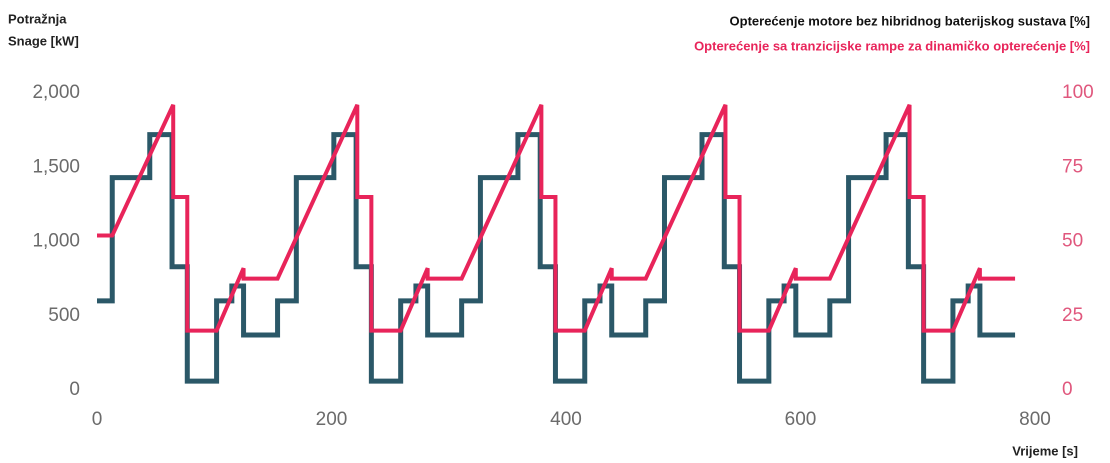  Describe the element at coordinates (56, 166) in the screenshot. I see `y-tick-label: 1,500` at that location.